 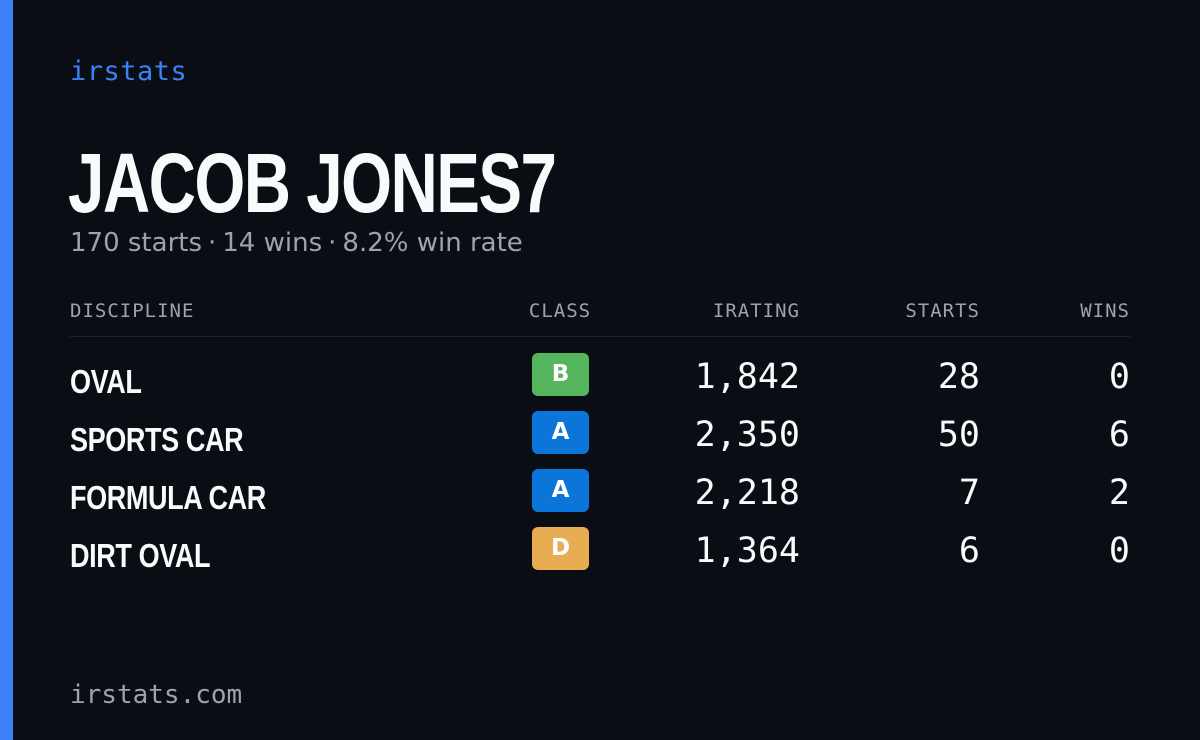 What do you see at coordinates (1119, 493) in the screenshot?
I see `wins-value: 2` at bounding box center [1119, 493].